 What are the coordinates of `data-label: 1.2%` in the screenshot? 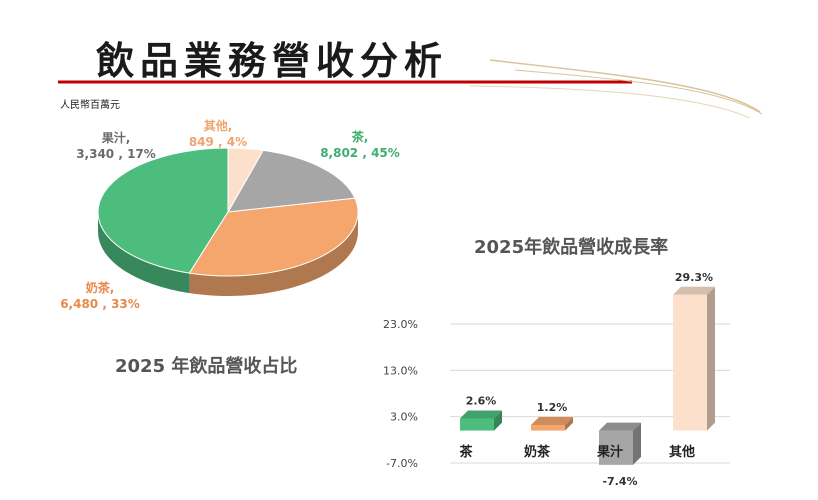 It's located at (552, 407).